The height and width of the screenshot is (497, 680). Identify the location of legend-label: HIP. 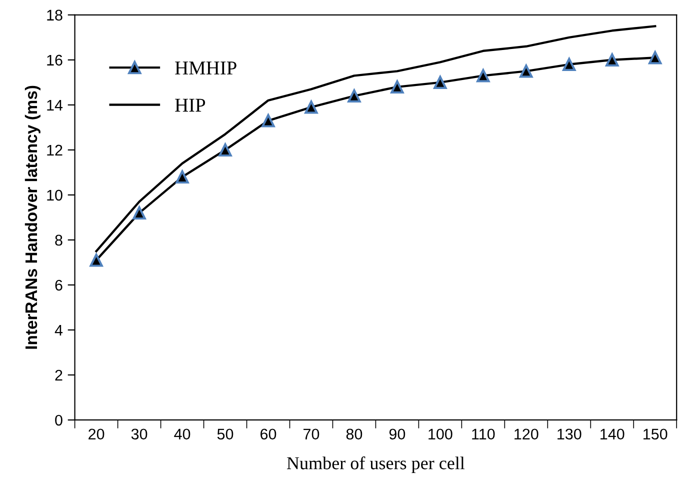
(190, 105).